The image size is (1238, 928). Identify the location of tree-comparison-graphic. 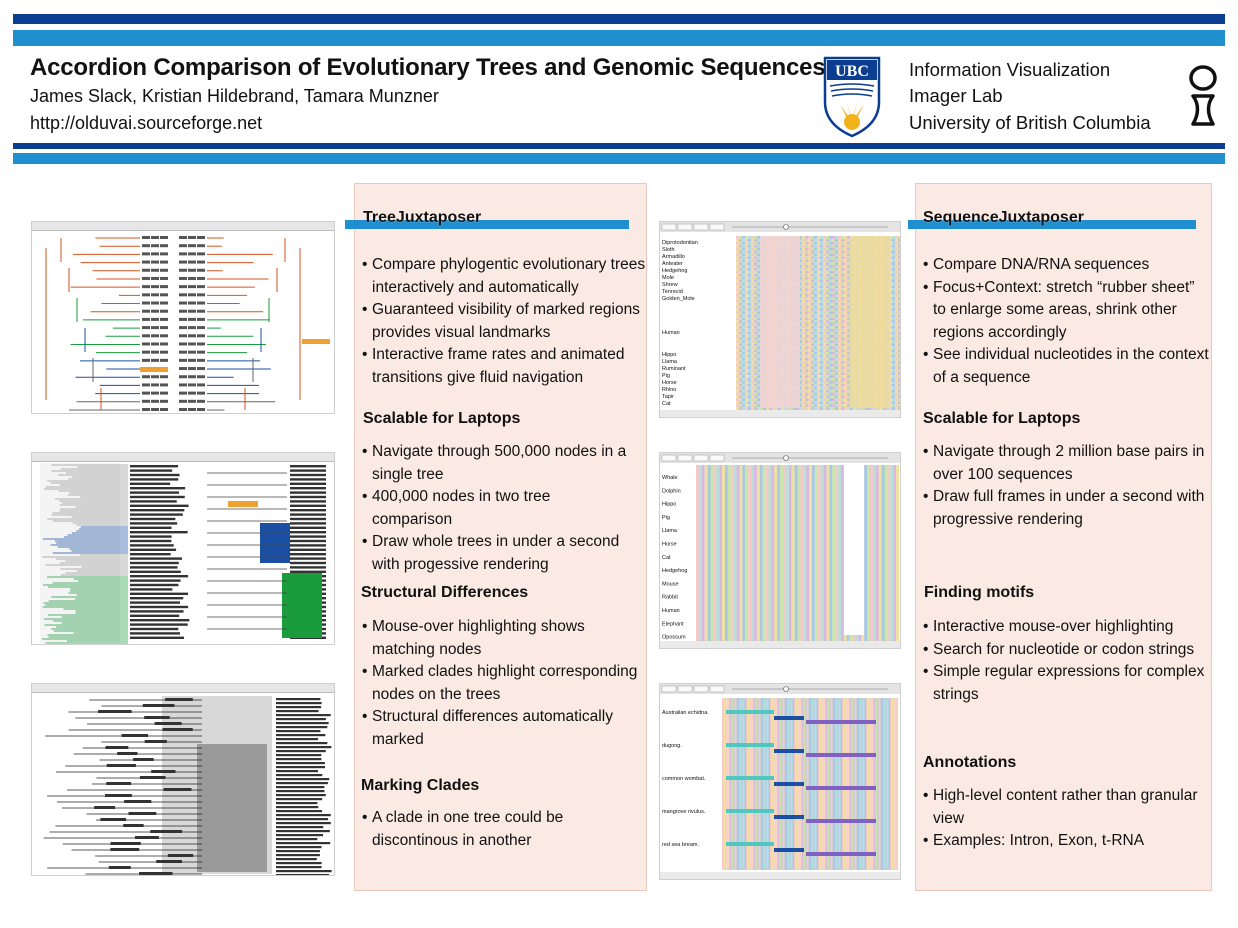
(187, 323).